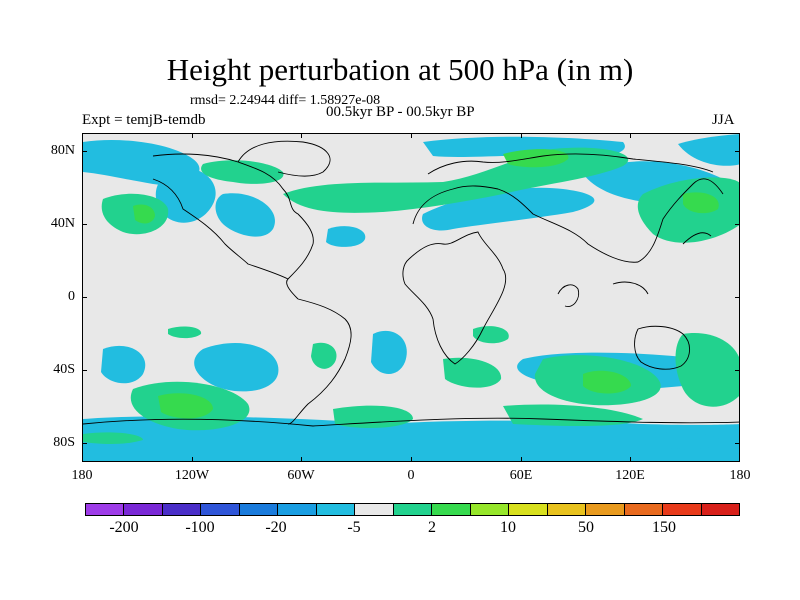  What do you see at coordinates (62, 150) in the screenshot?
I see `lat-label-80n: 80N` at bounding box center [62, 150].